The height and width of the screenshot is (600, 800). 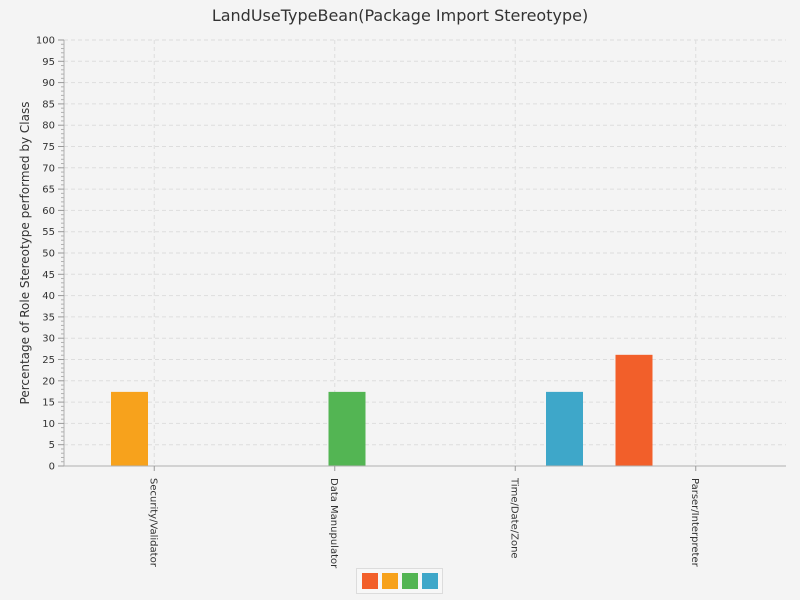 I want to click on y-tick-label: 95, so click(x=48, y=62).